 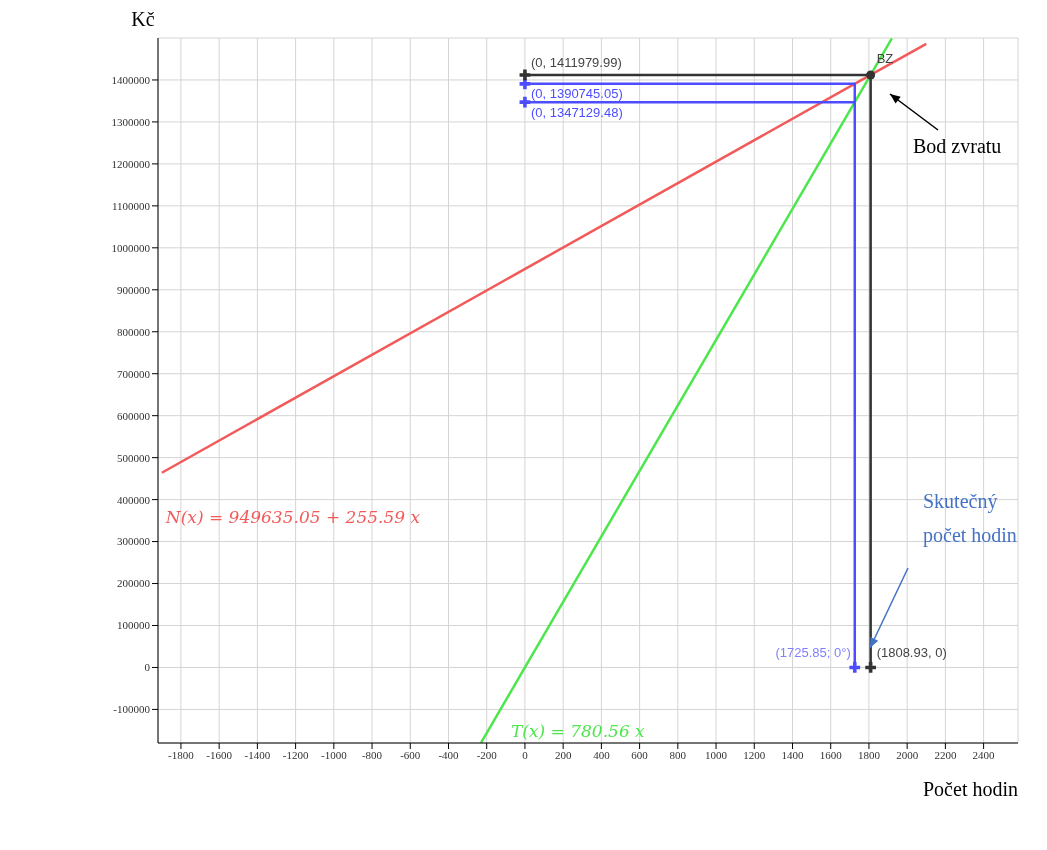 What do you see at coordinates (295, 754) in the screenshot?
I see `x-tick-label: -1200` at bounding box center [295, 754].